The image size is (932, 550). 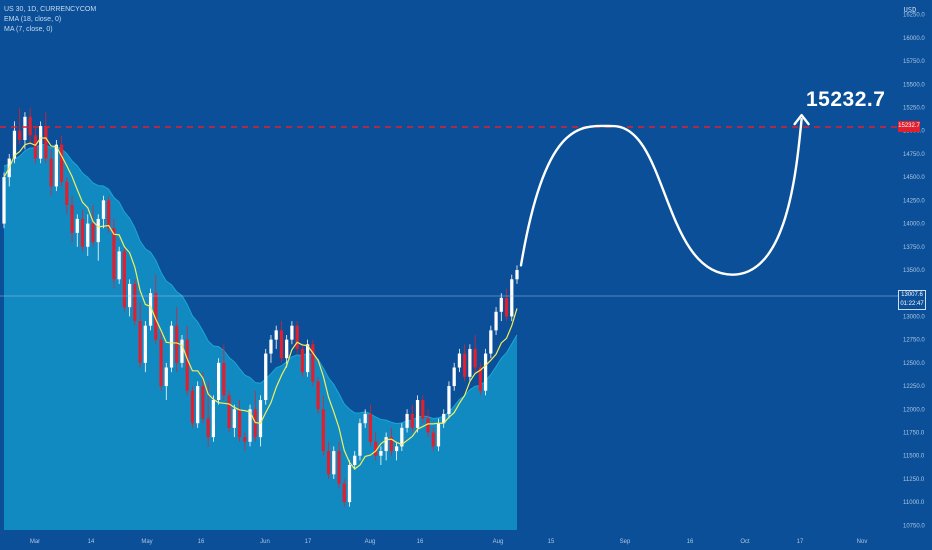 I want to click on x-tick-label: Sep, so click(x=625, y=542).